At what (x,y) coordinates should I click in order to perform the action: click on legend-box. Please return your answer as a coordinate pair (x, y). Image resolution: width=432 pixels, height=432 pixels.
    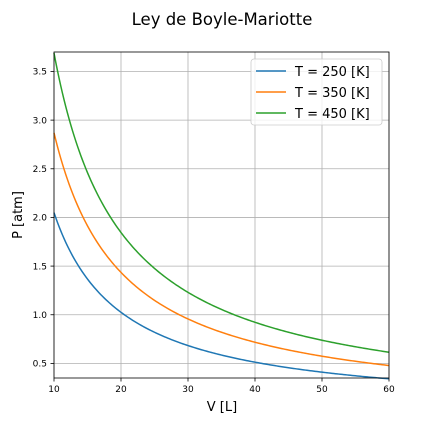
    Looking at the image, I should click on (316, 92).